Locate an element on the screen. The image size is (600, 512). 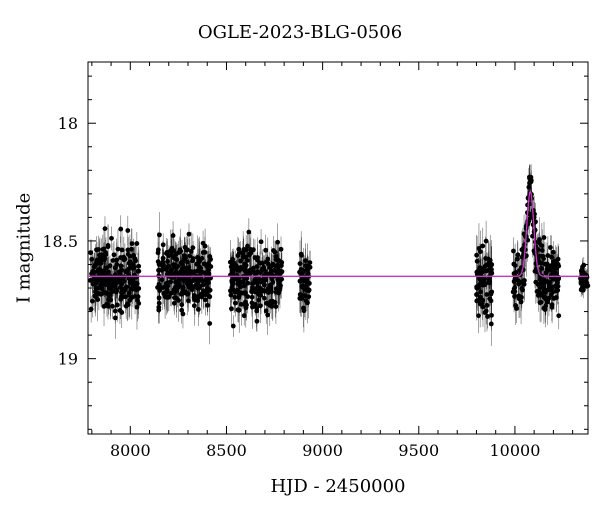
x-tick-label: 9500 is located at coordinates (418, 450).